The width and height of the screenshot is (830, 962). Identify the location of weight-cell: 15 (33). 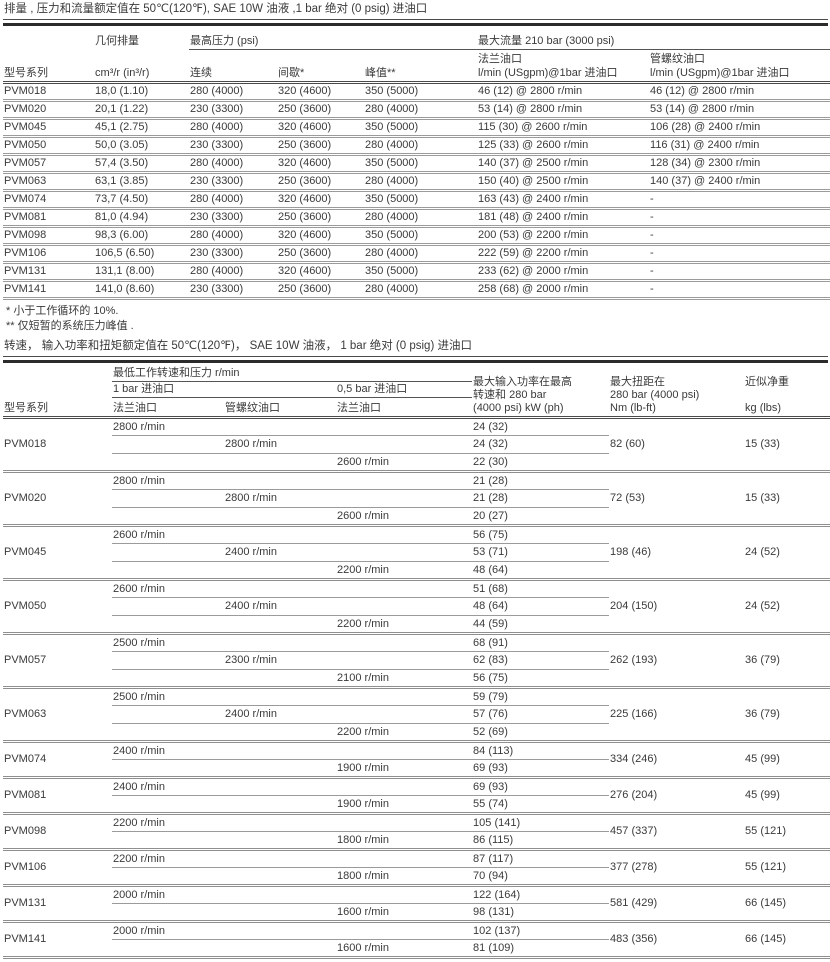
(787, 499).